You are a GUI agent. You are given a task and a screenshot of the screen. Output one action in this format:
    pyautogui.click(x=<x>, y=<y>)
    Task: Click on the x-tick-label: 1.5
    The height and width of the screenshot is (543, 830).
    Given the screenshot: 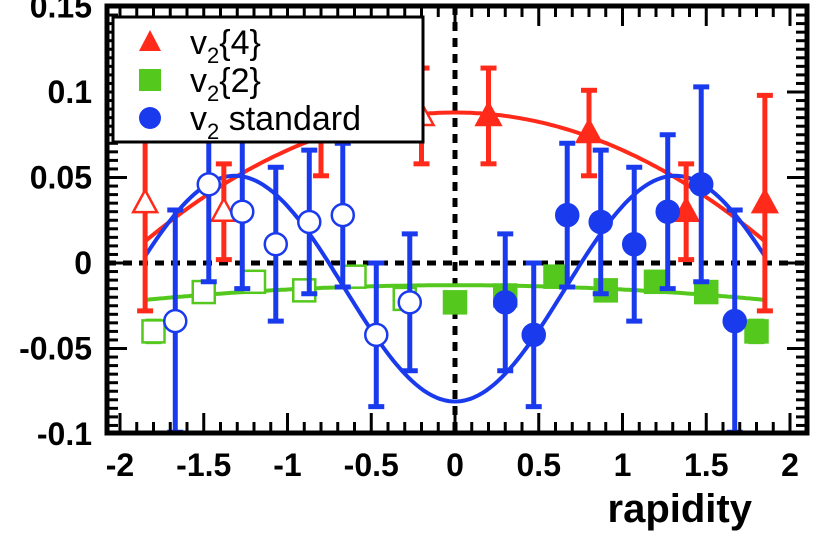 What is the action you would take?
    pyautogui.click(x=706, y=465)
    